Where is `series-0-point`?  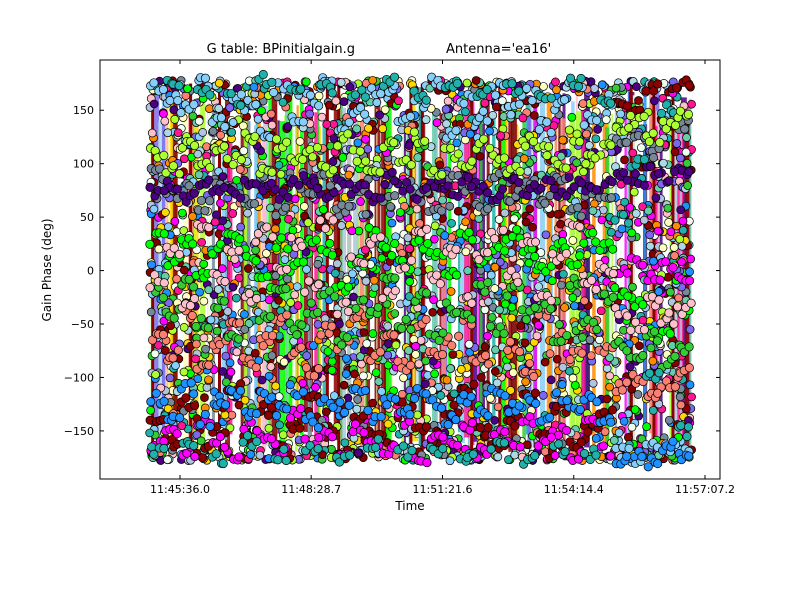 series-0-point is located at coordinates (646, 91).